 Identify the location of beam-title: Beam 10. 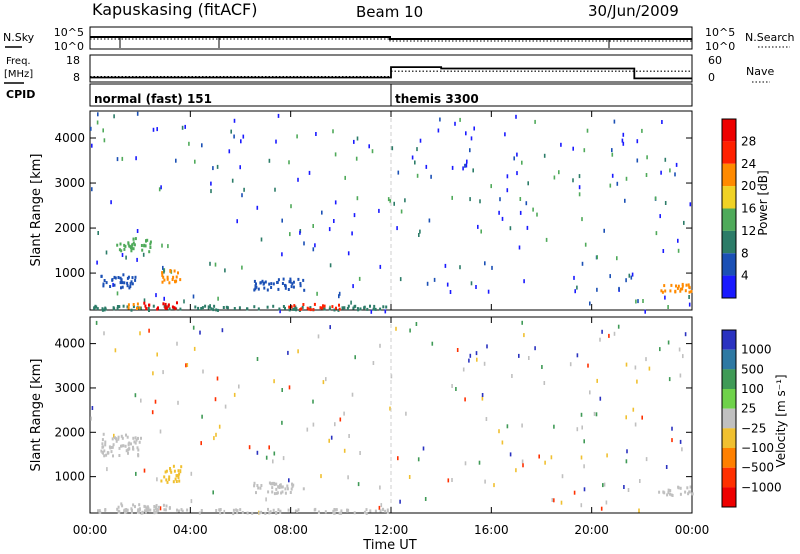
(389, 12).